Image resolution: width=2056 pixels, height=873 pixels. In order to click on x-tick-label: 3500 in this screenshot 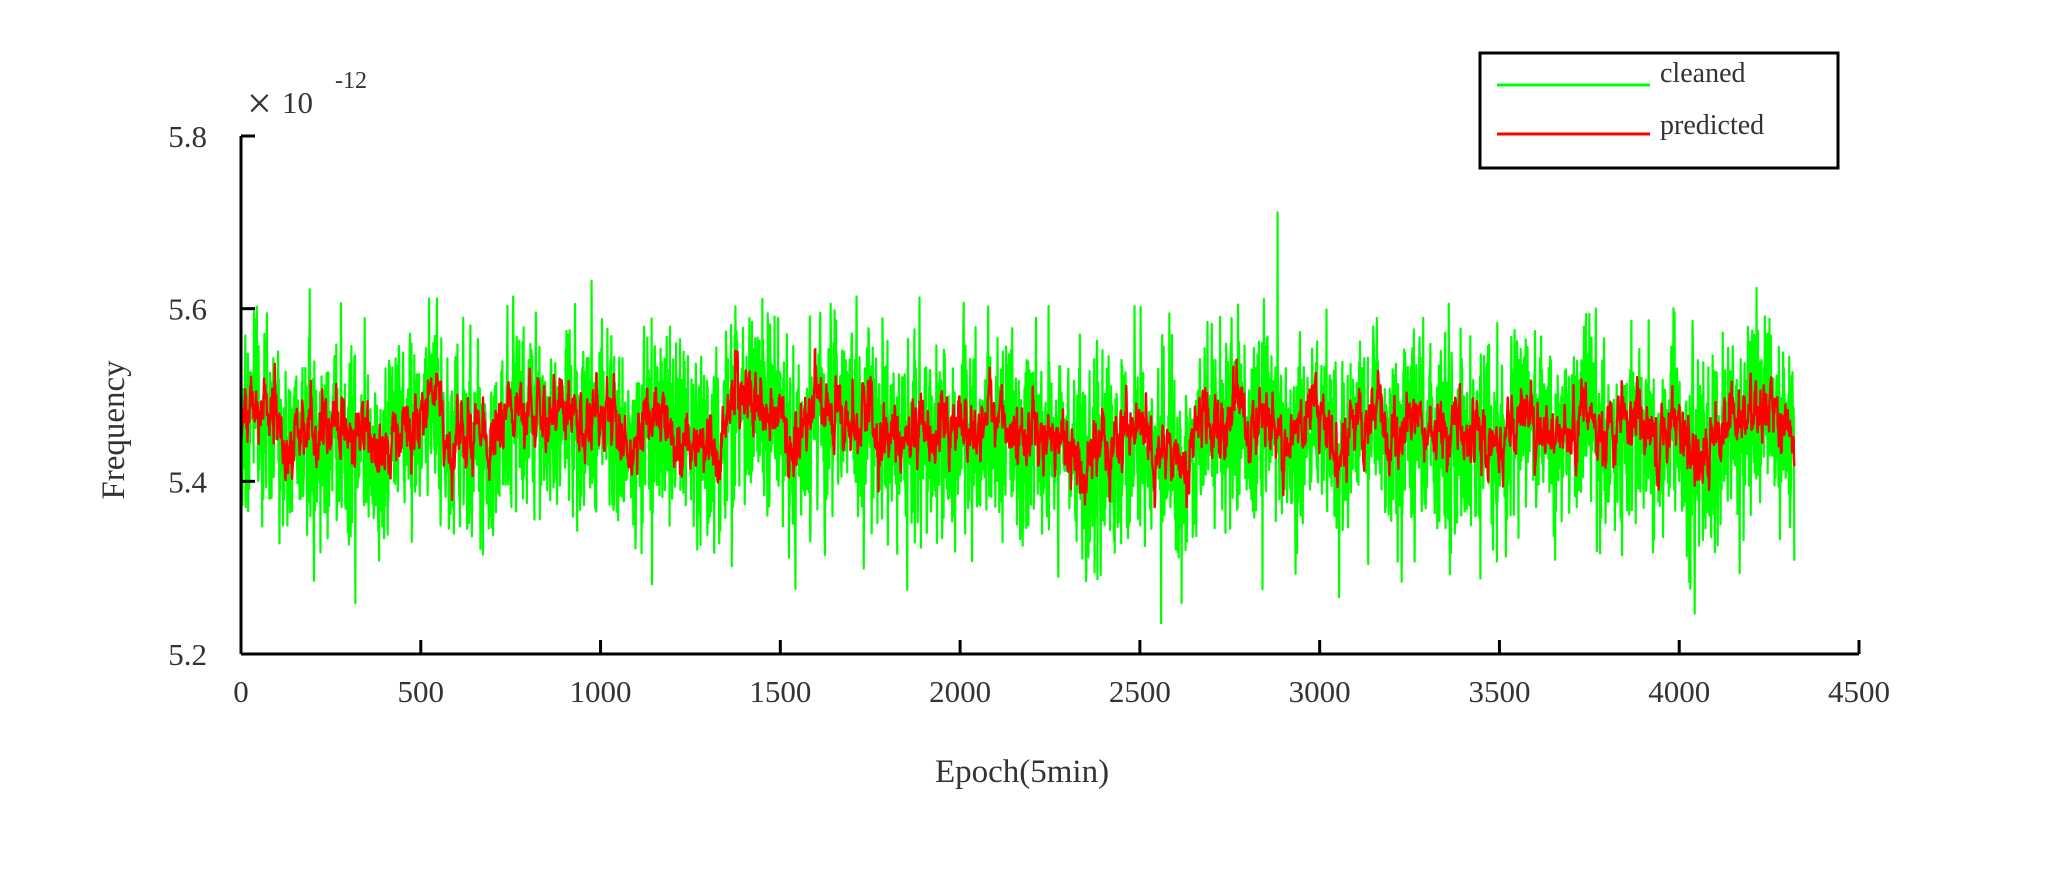, I will do `click(1499, 691)`.